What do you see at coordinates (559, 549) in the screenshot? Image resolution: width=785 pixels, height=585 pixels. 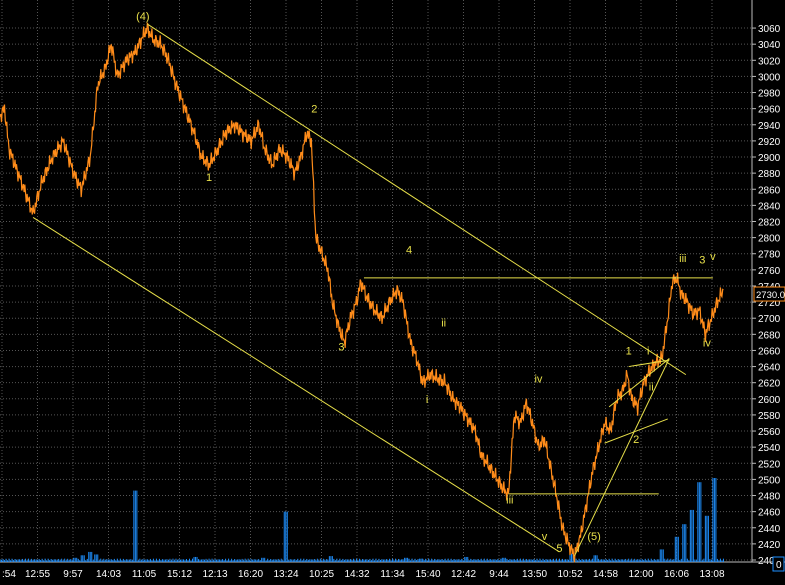 I see `wave-label: 5` at bounding box center [559, 549].